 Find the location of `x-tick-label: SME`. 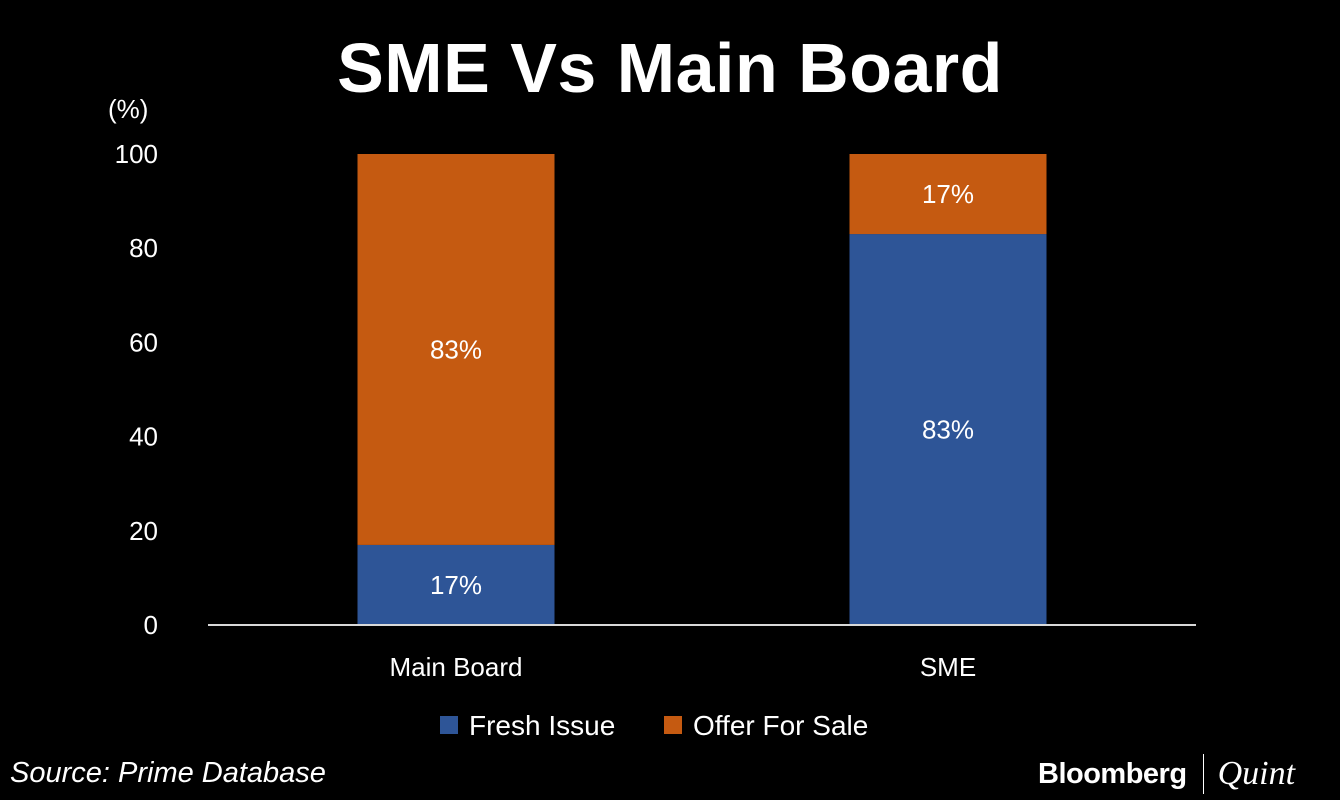

x-tick-label: SME is located at coordinates (948, 667).